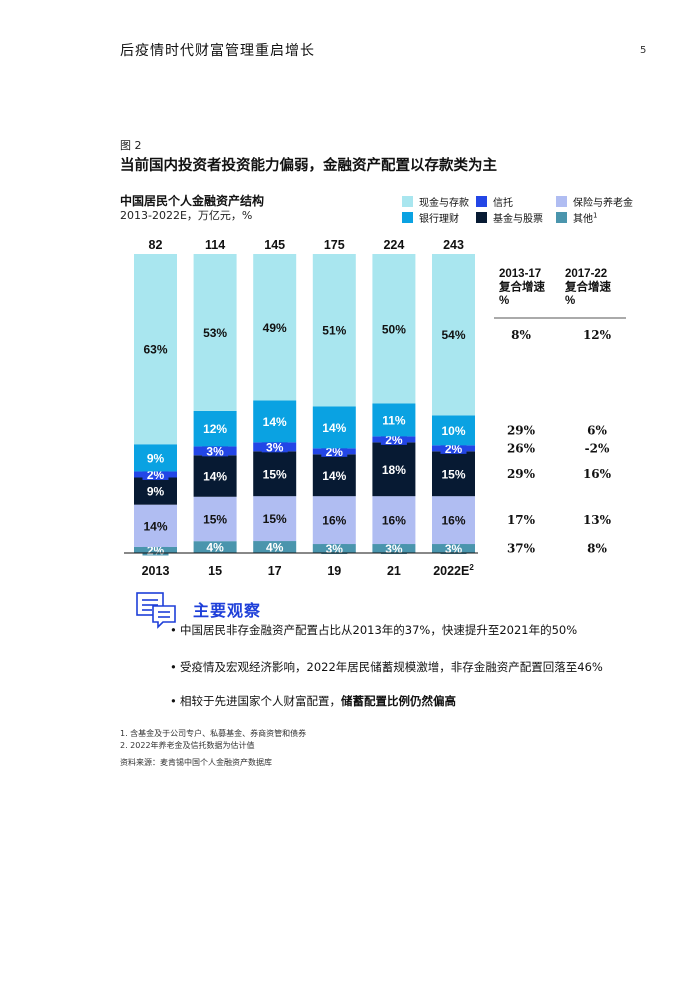 The width and height of the screenshot is (700, 990). Describe the element at coordinates (521, 549) in the screenshot. I see `cagr-2013-17-value: 37%` at that location.